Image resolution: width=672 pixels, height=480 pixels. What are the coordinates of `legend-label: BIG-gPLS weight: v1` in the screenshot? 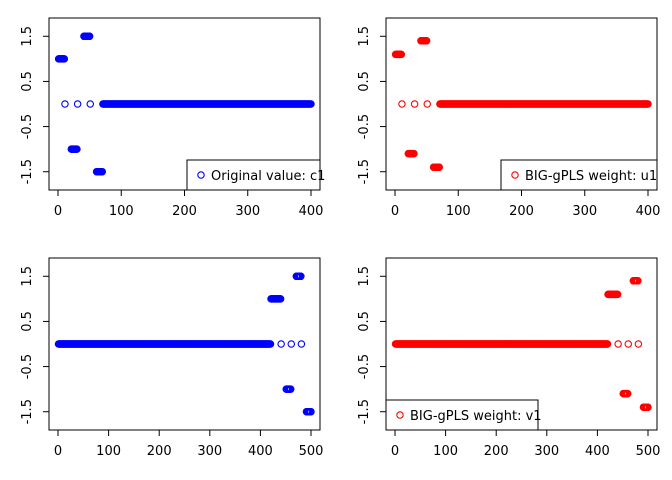 It's located at (476, 416).